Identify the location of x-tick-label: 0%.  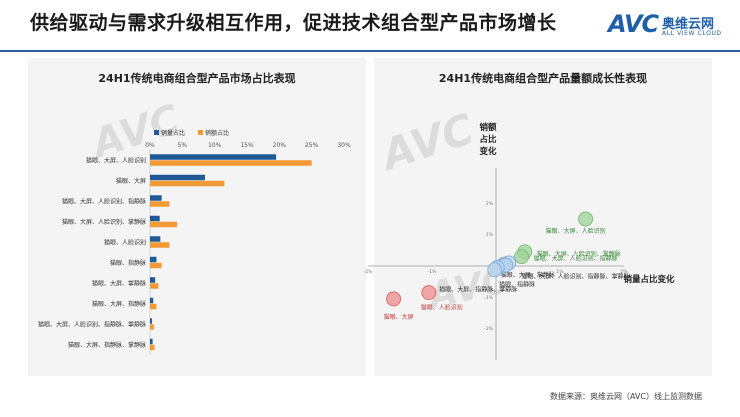
(150, 145).